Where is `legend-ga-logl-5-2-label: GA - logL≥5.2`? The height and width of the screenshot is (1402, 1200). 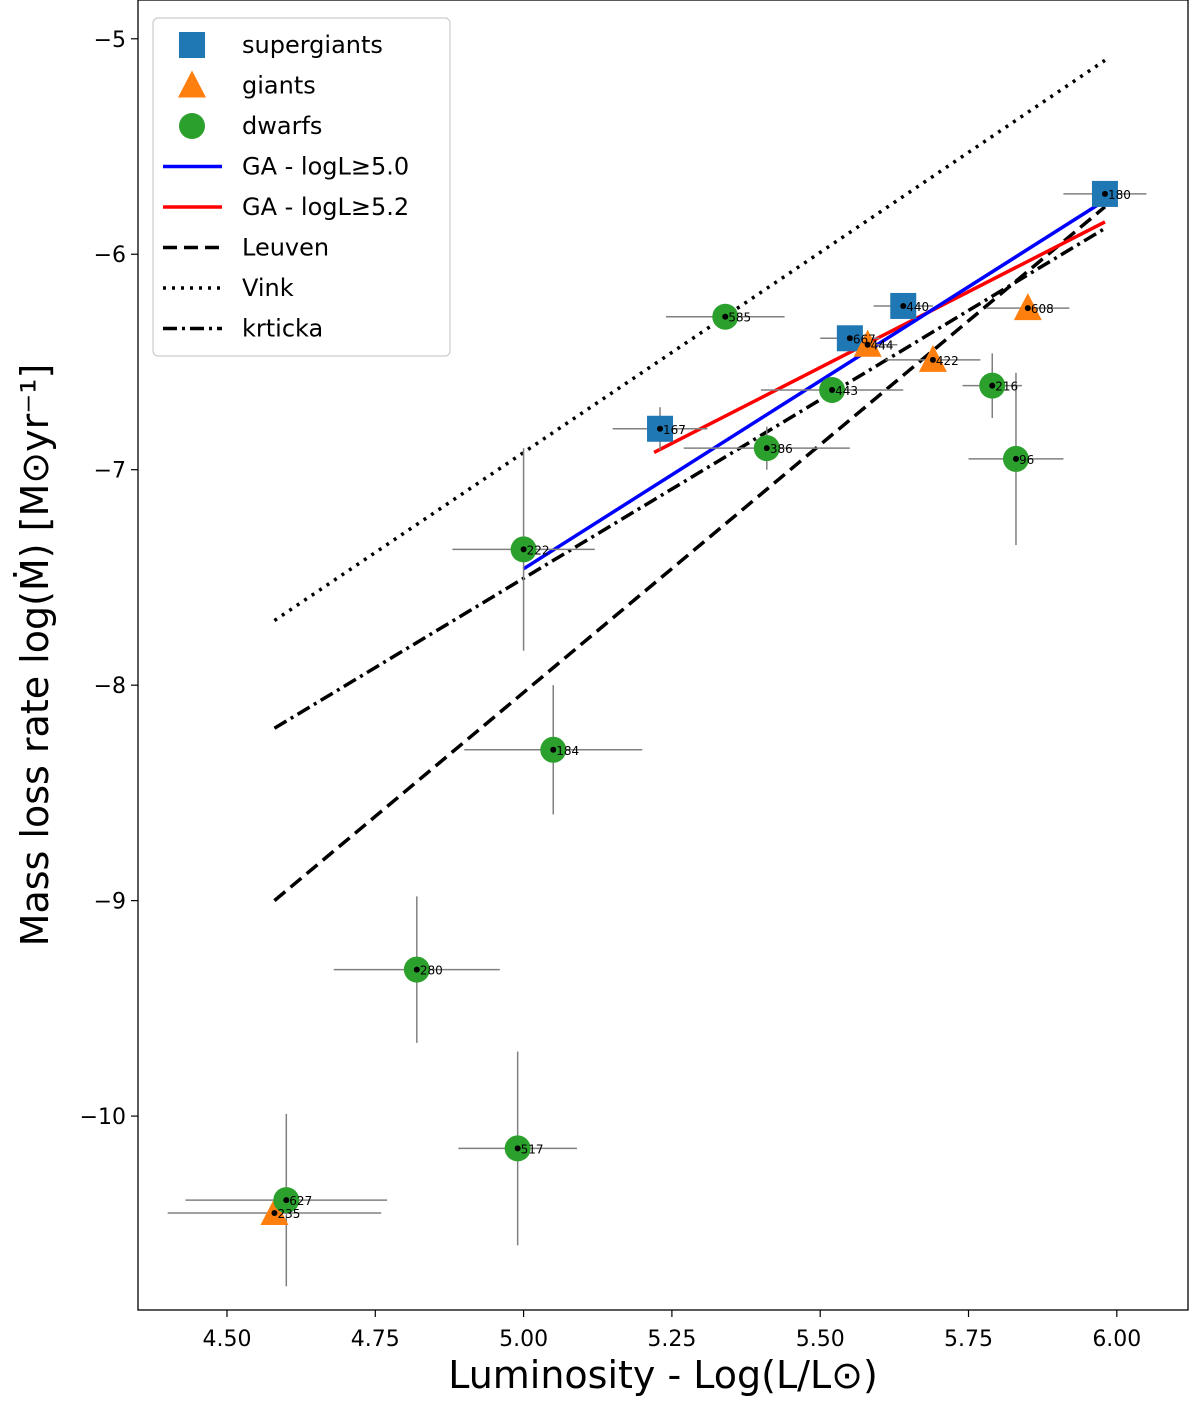 legend-ga-logl-5-2-label: GA - logL≥5.2 is located at coordinates (325, 207).